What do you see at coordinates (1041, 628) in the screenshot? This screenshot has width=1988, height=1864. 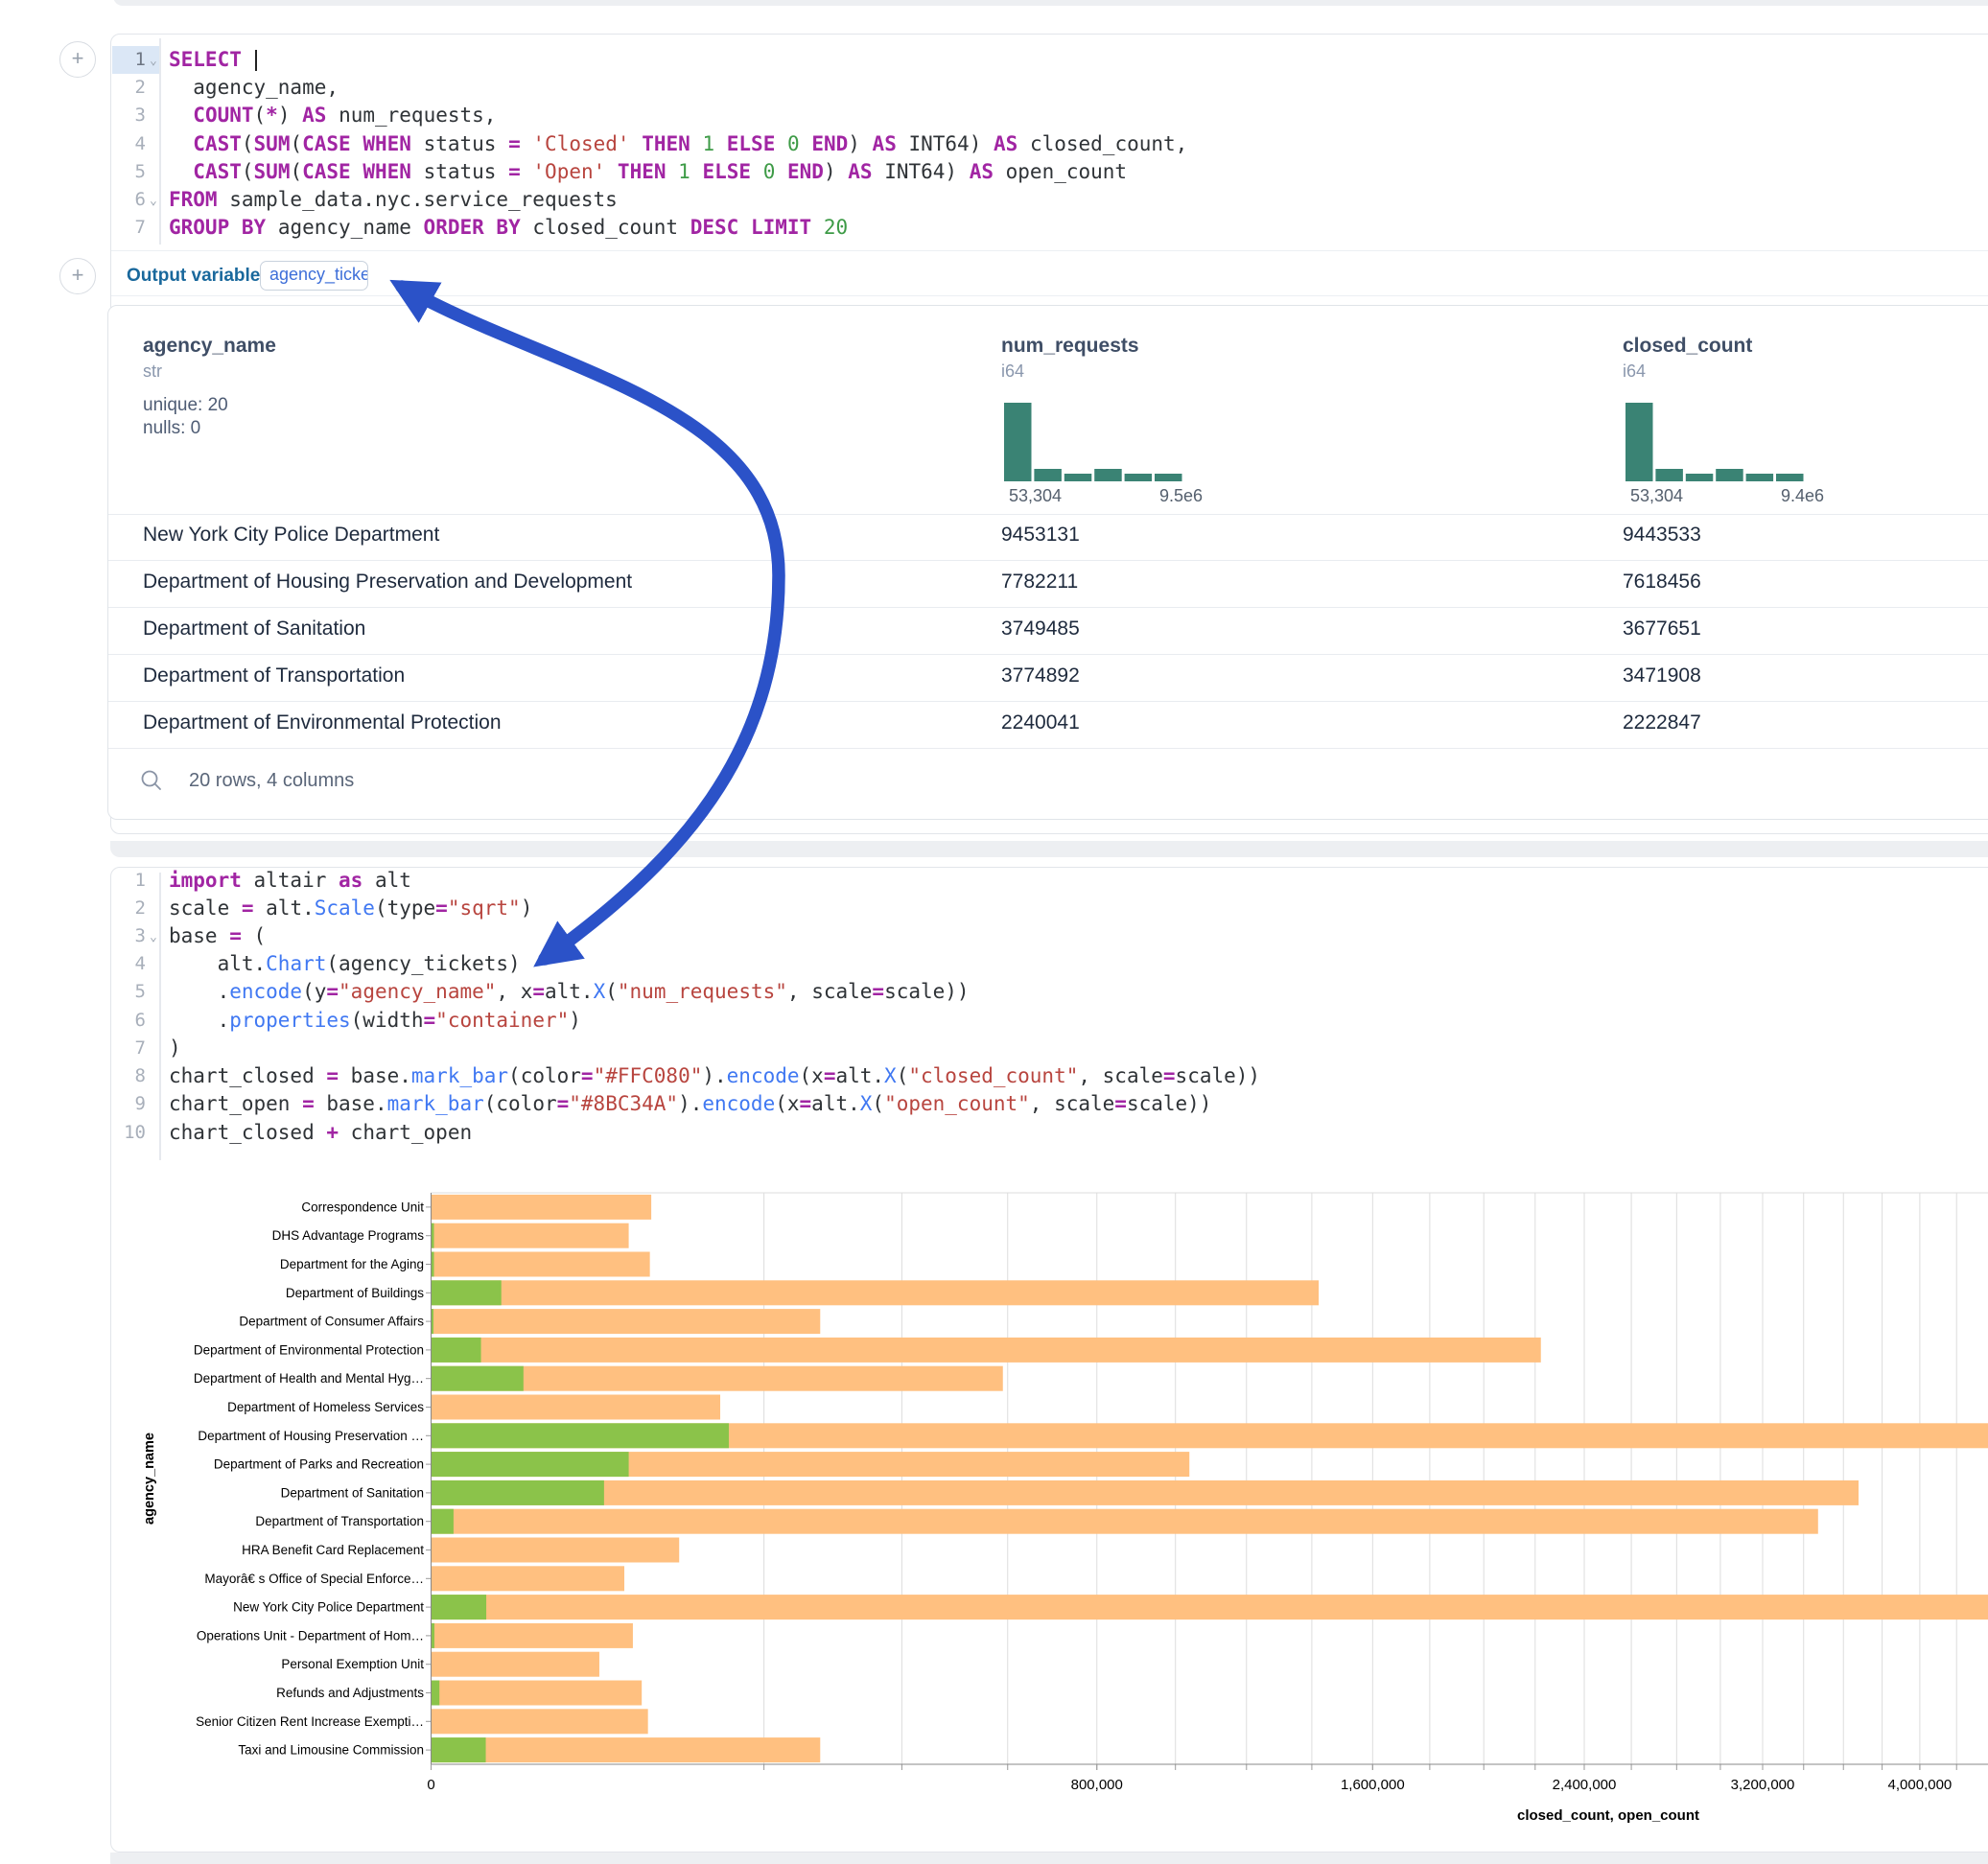 I see `table-cell: 3749485` at bounding box center [1041, 628].